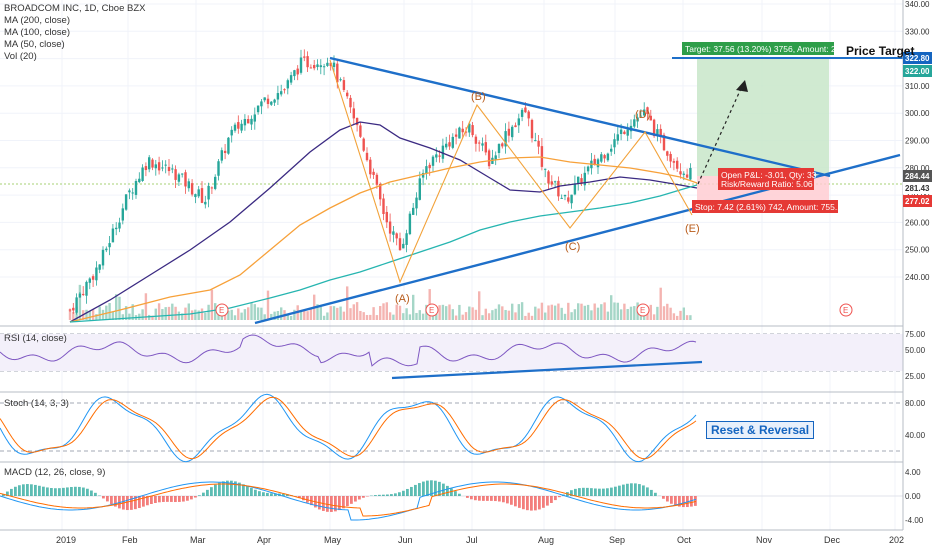 The image size is (932, 550). Describe the element at coordinates (767, 184) in the screenshot. I see `risk-reward-text: Risk/Reward Ratio: 5.06` at that location.